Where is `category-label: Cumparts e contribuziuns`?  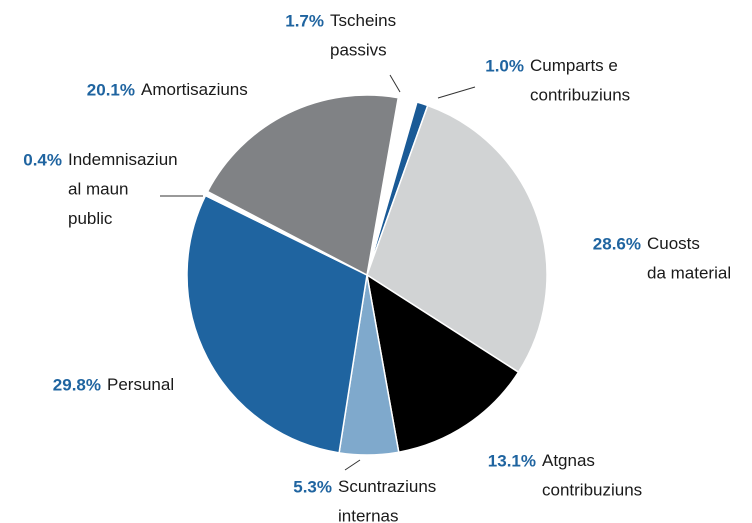 category-label: Cumparts e contribuziuns is located at coordinates (580, 80).